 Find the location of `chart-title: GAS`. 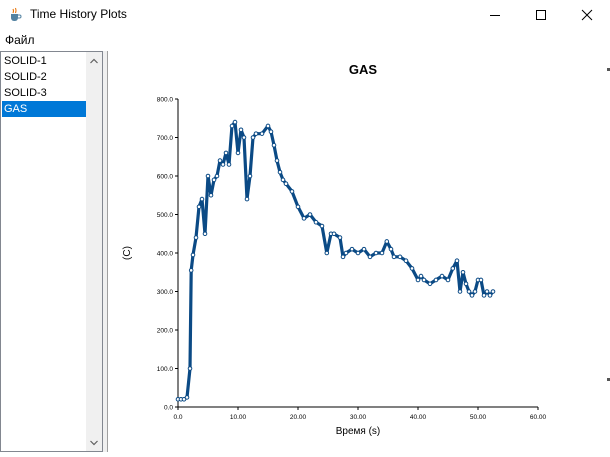

chart-title: GAS is located at coordinates (363, 69).